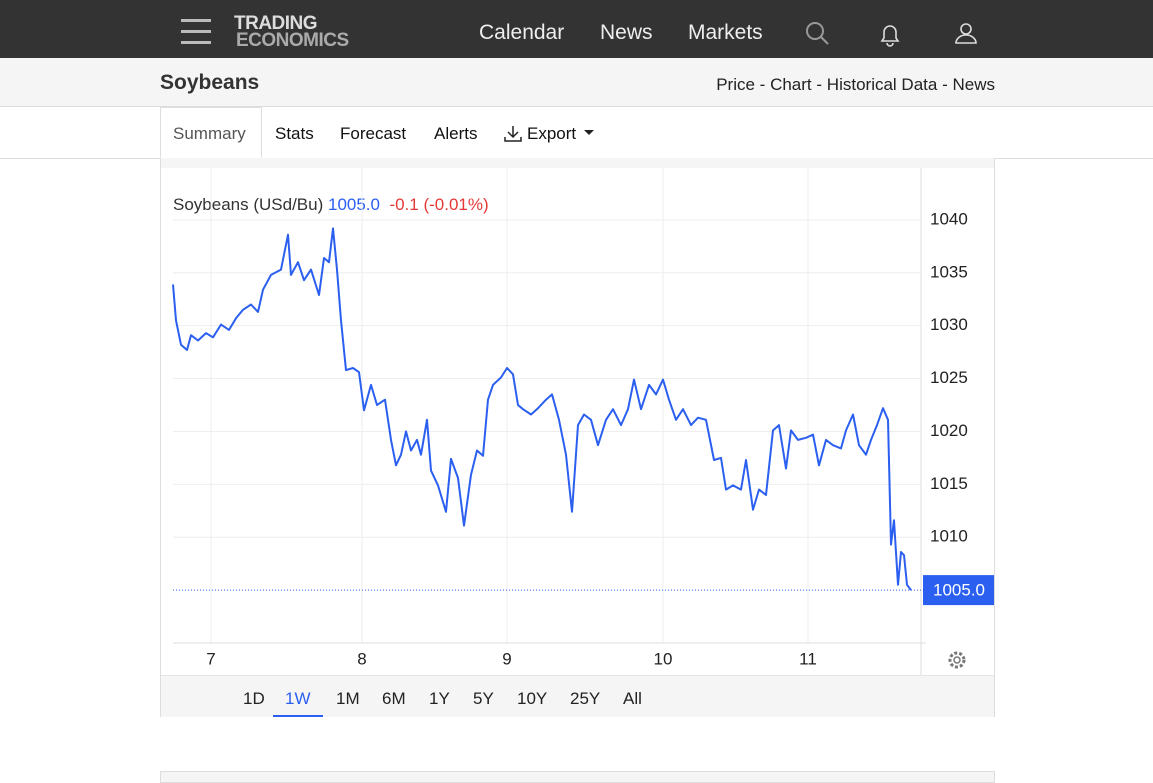 The width and height of the screenshot is (1153, 783). What do you see at coordinates (576, 29) in the screenshot?
I see `top-nav: TRADING ECONOMICS Calendar News Markets` at bounding box center [576, 29].